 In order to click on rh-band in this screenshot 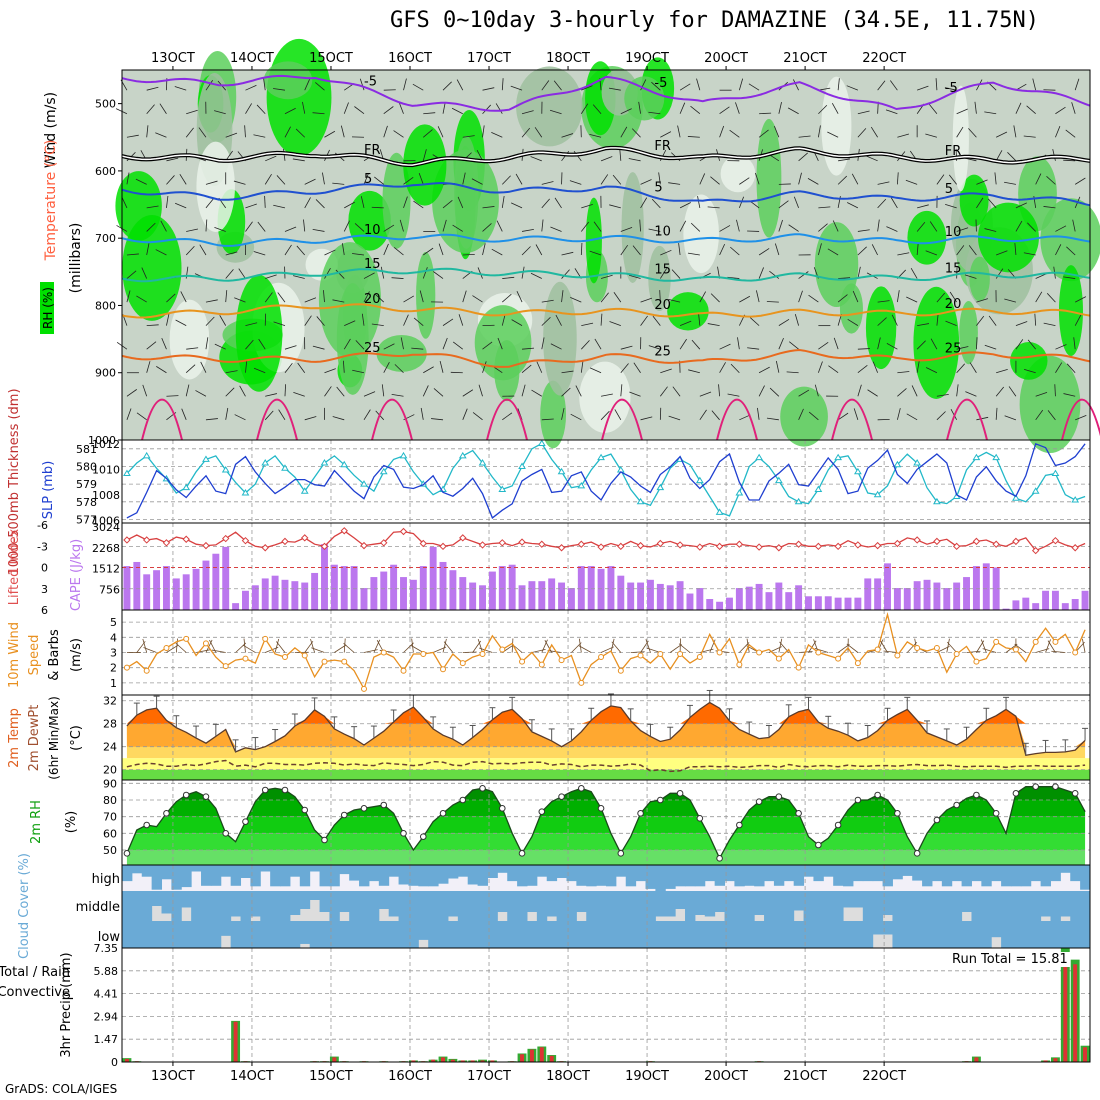, I will do `click(606, 857)`.